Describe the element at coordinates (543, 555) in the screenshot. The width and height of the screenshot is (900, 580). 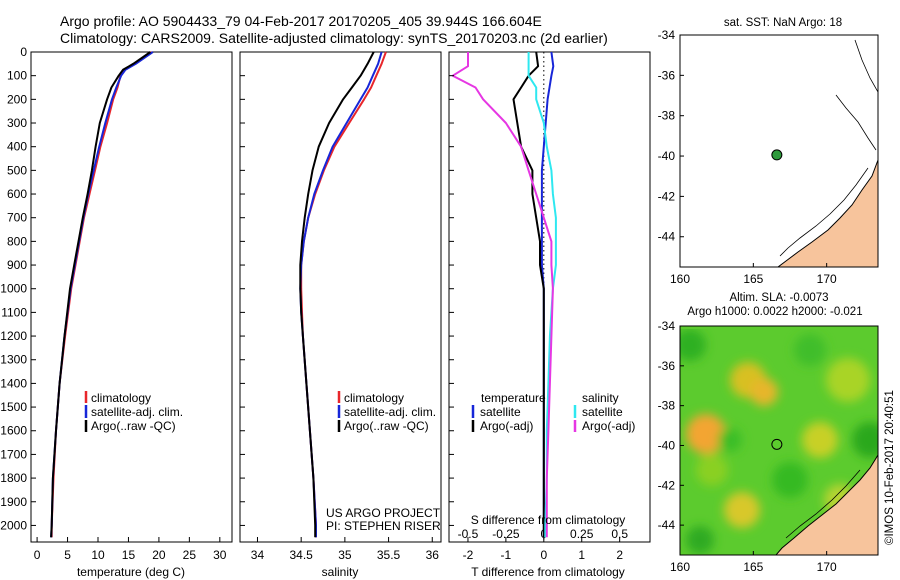
I see `x-tick-label: 0` at that location.